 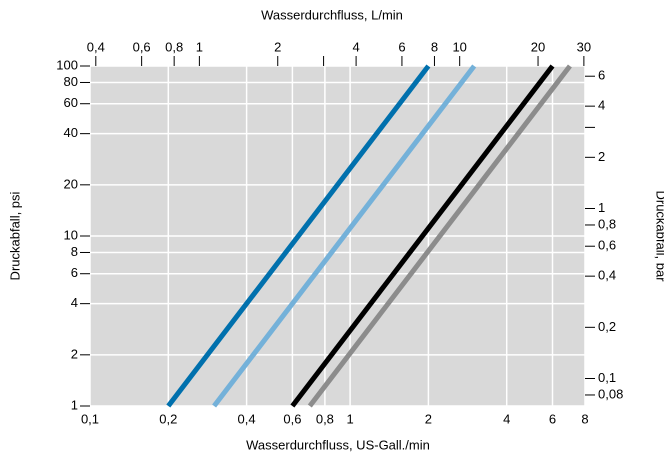 I want to click on x2-tick-label: 4, so click(x=355, y=46).